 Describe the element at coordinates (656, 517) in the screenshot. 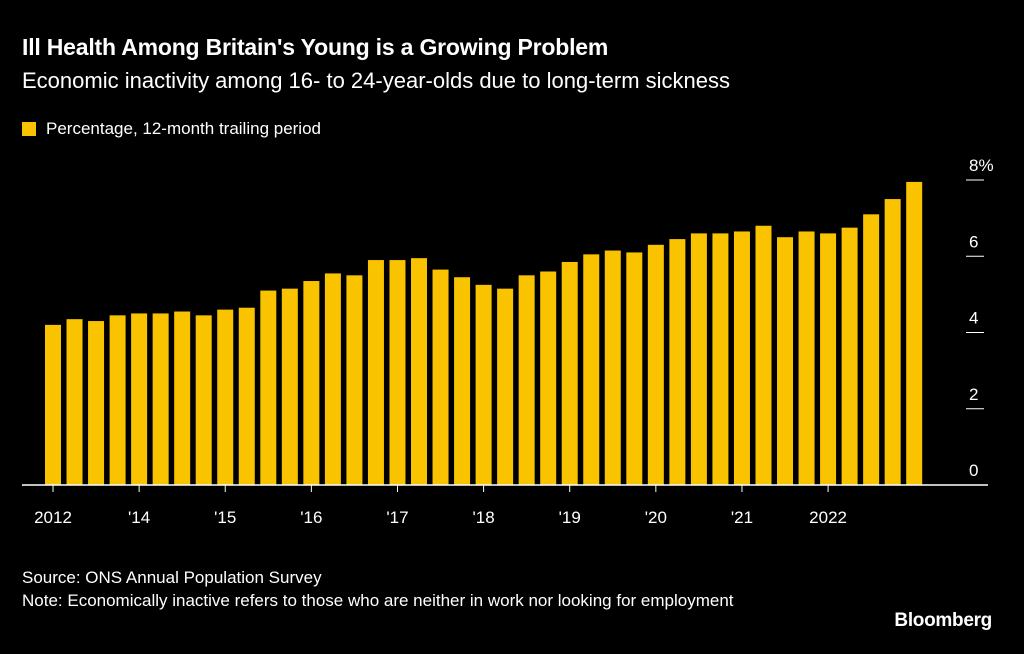

I see `x-tick-label: '20` at that location.